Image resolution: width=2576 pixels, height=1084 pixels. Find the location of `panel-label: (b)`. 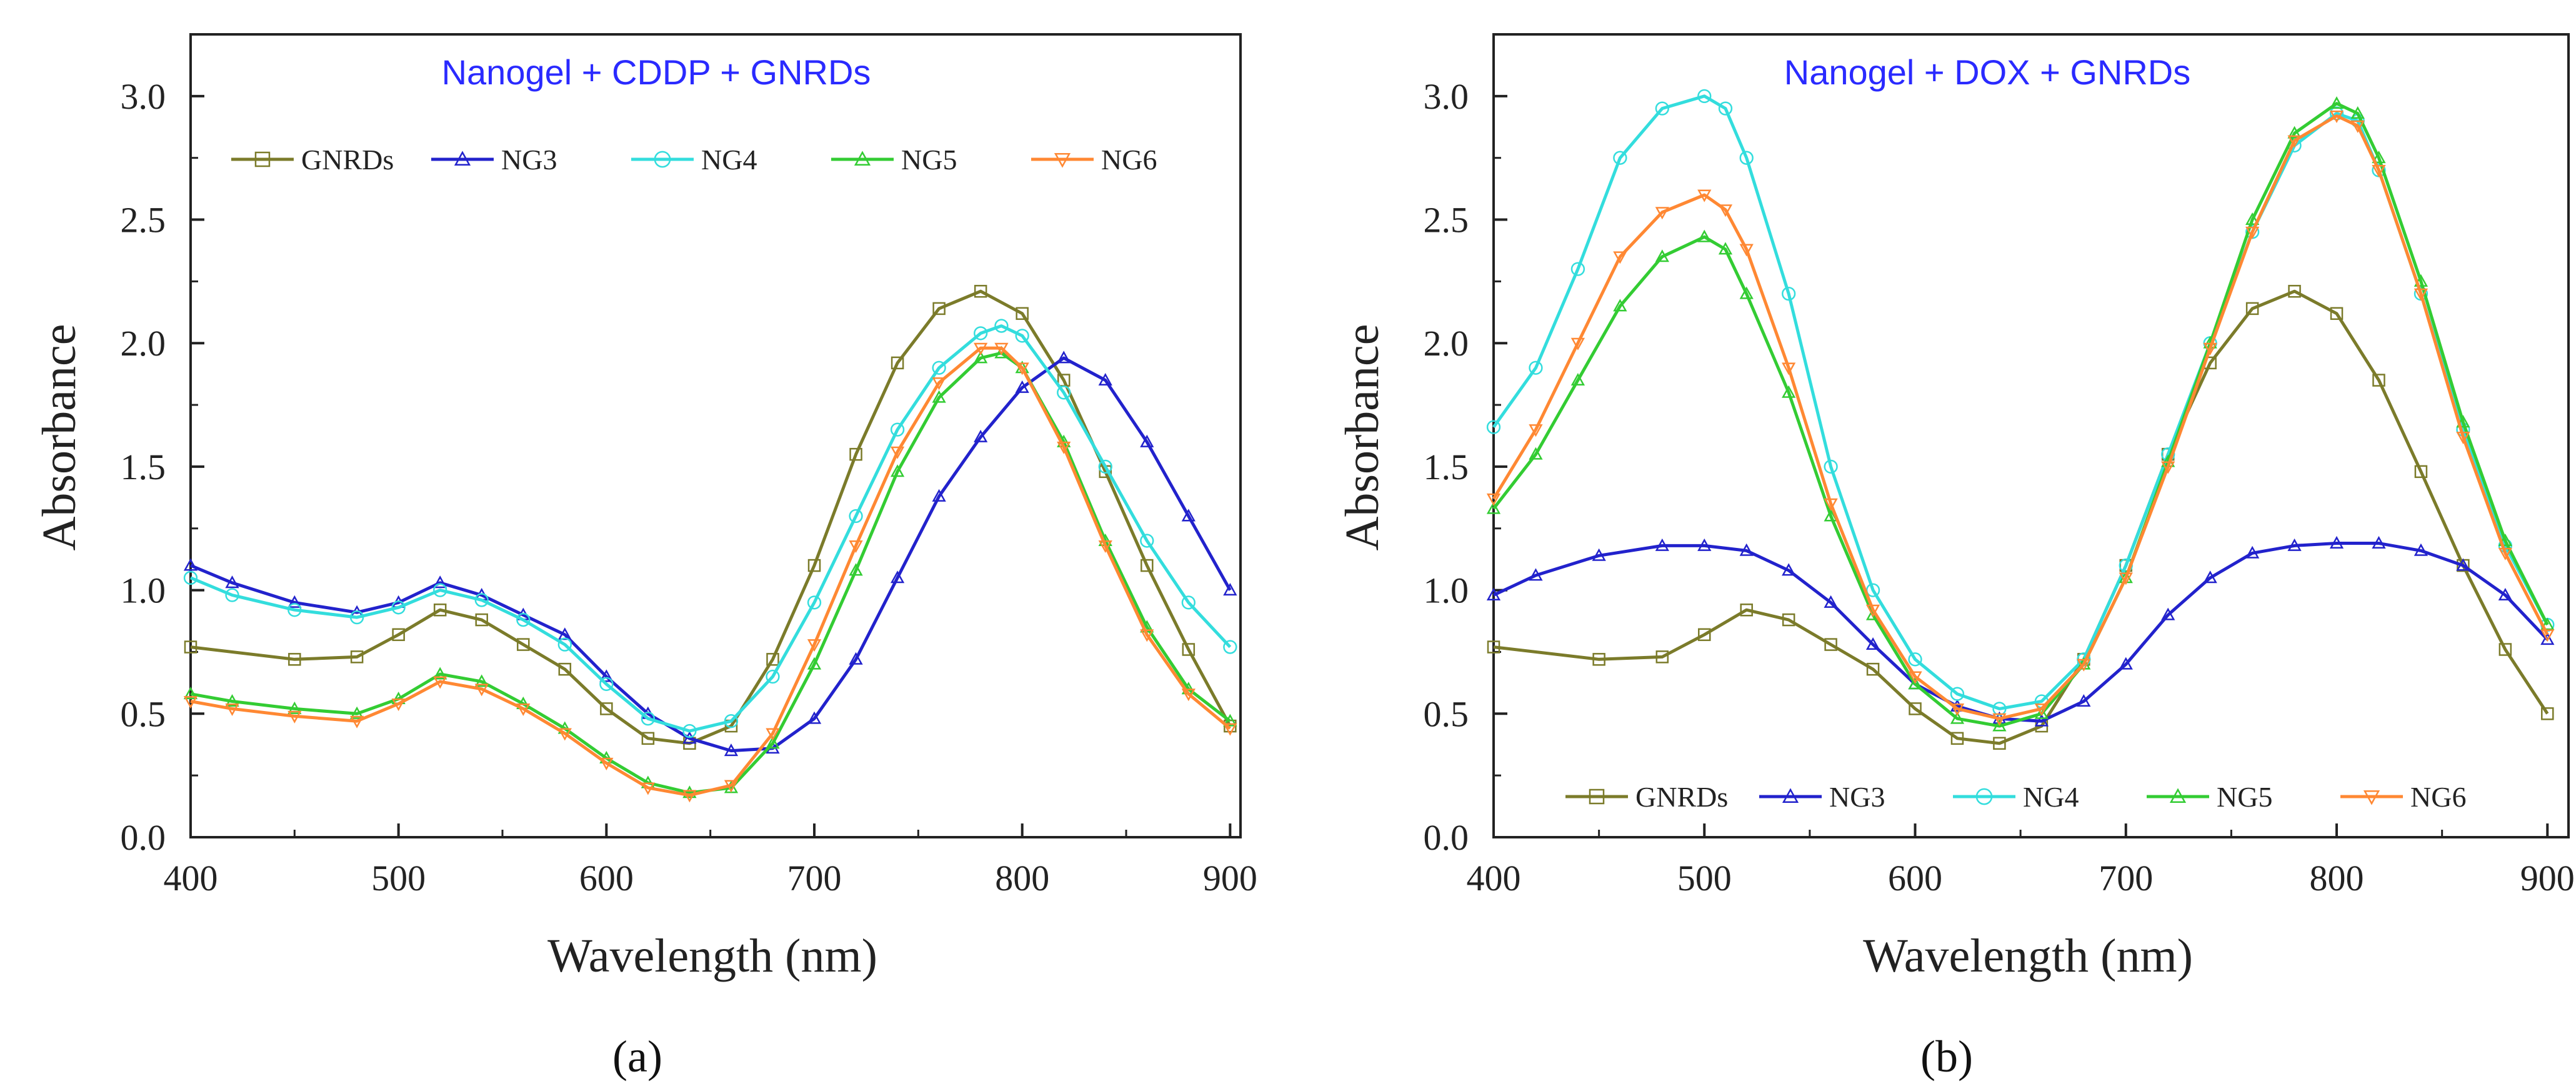

panel-label: (b) is located at coordinates (1946, 1057).